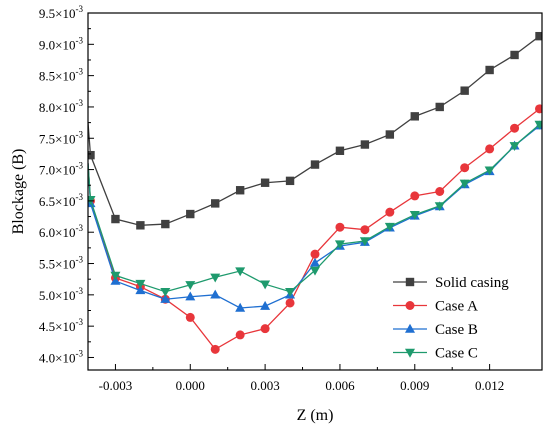 Image resolution: width=550 pixels, height=438 pixels. What do you see at coordinates (190, 385) in the screenshot?
I see `x-tick-label: 0.000` at bounding box center [190, 385].